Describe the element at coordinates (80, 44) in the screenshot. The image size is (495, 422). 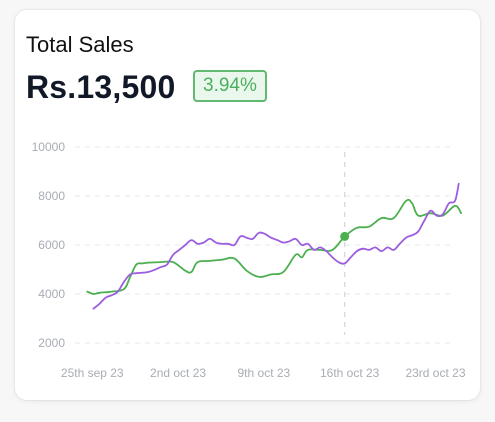
I see `card-title: Total Sales` at that location.